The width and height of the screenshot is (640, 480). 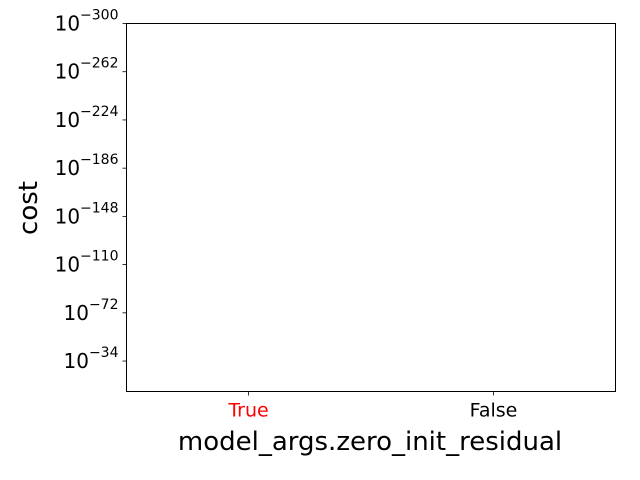 I want to click on y-tick-label-exponent: −262, so click(x=99, y=64).